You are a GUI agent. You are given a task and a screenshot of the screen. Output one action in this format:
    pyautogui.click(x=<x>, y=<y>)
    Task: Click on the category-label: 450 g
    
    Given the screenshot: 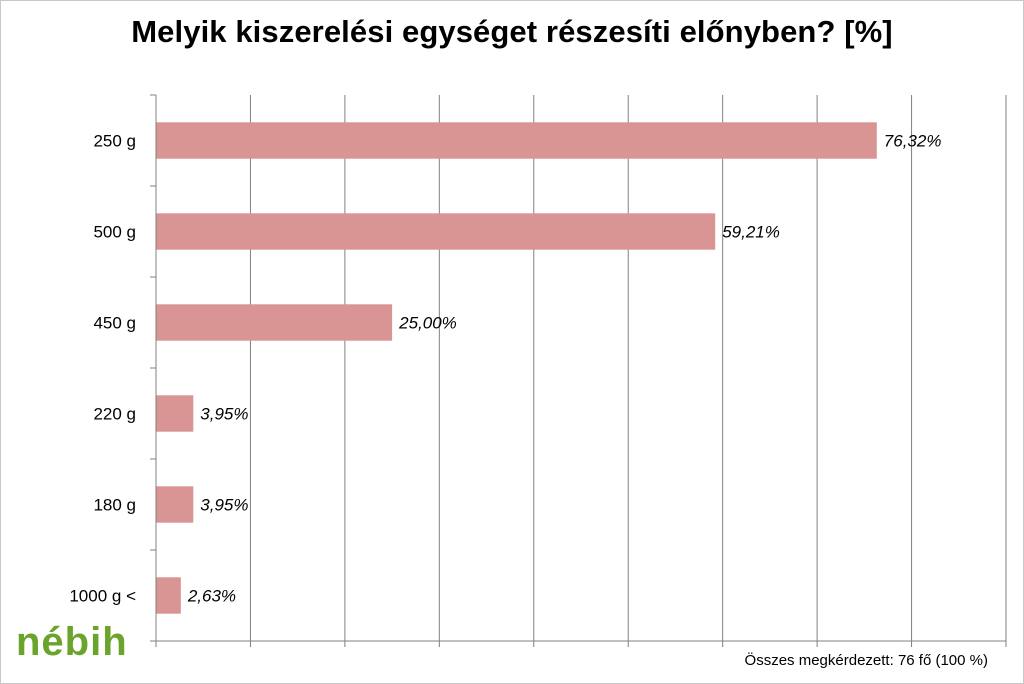 What is the action you would take?
    pyautogui.click(x=114, y=323)
    